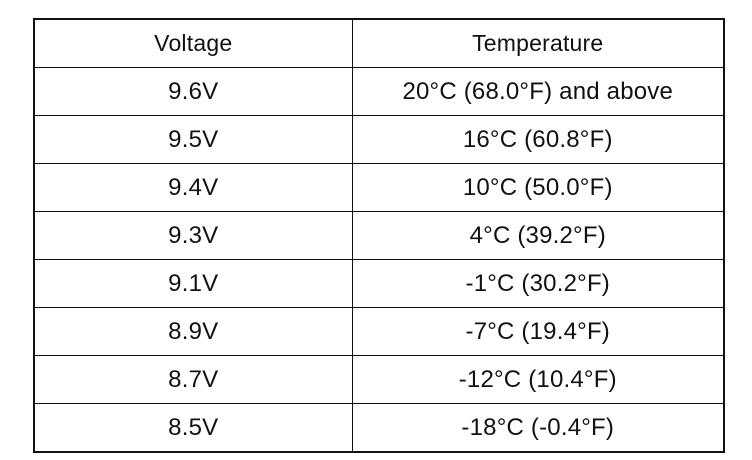 Image resolution: width=752 pixels, height=460 pixels. I want to click on voltage-cell: 9.4V, so click(193, 187).